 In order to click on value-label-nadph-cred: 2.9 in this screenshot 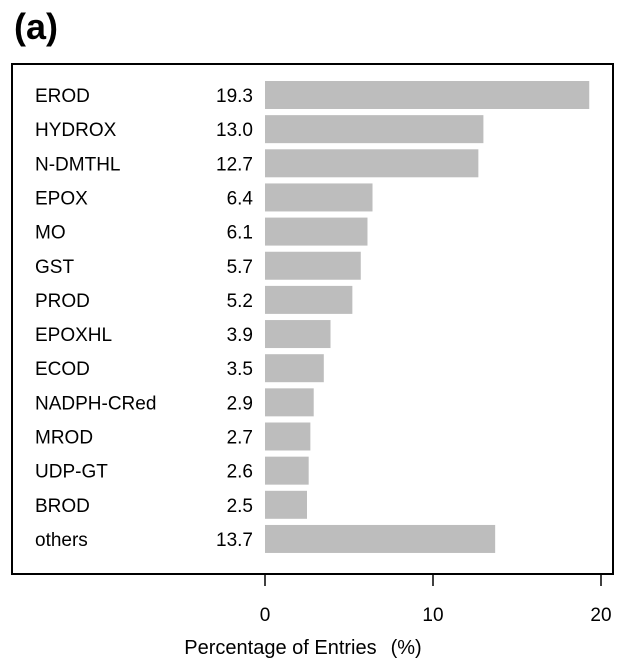, I will do `click(240, 403)`.